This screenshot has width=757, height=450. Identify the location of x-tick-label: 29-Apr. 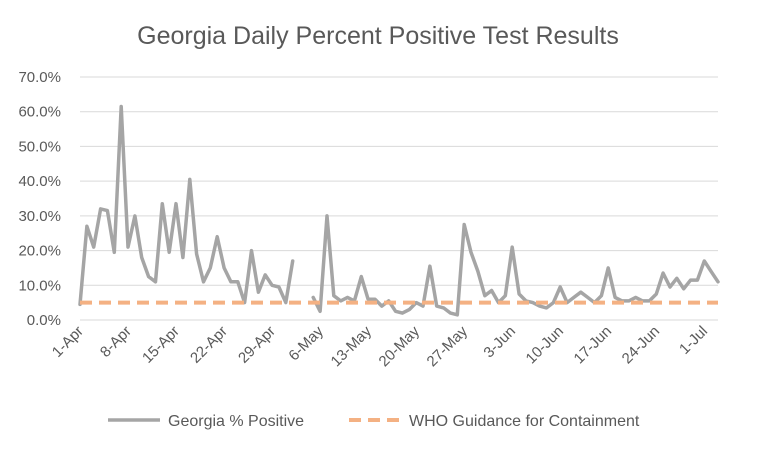
(257, 345).